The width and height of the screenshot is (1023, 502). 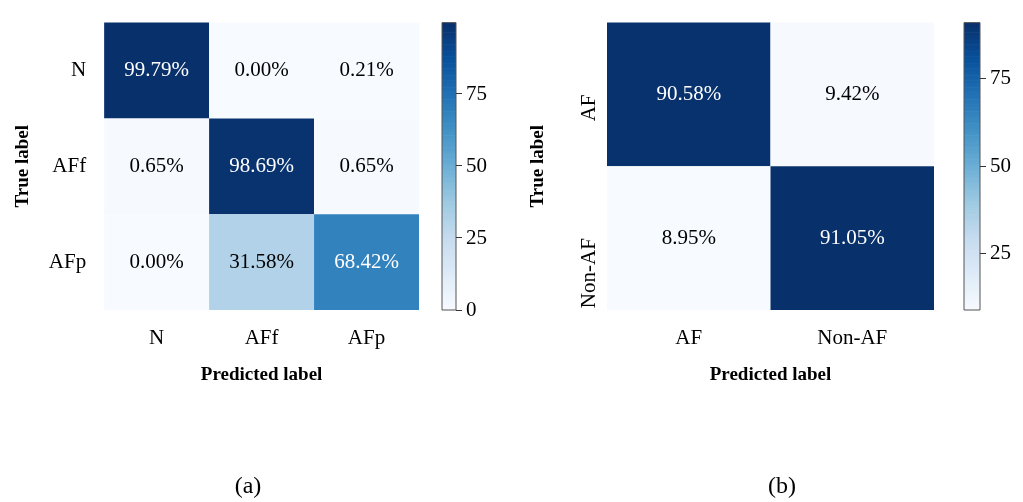 What do you see at coordinates (852, 236) in the screenshot?
I see `data-label: 91.05%` at bounding box center [852, 236].